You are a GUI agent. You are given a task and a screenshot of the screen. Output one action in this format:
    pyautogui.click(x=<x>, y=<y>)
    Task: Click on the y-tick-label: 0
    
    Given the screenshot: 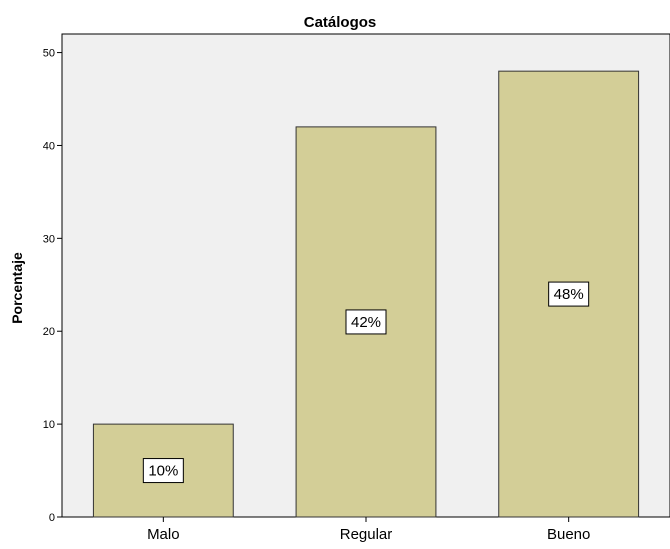 What is the action you would take?
    pyautogui.click(x=52, y=518)
    